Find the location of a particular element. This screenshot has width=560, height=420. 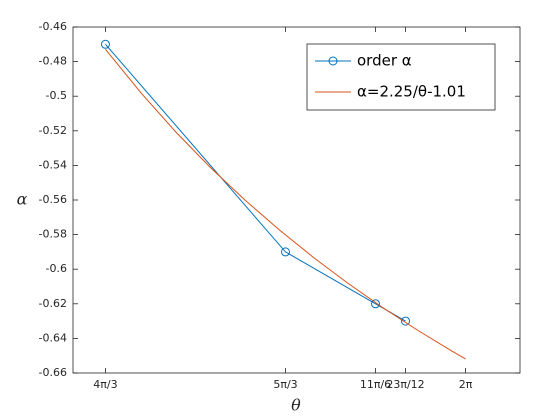

y-tick-label: -0.56 is located at coordinates (53, 199).